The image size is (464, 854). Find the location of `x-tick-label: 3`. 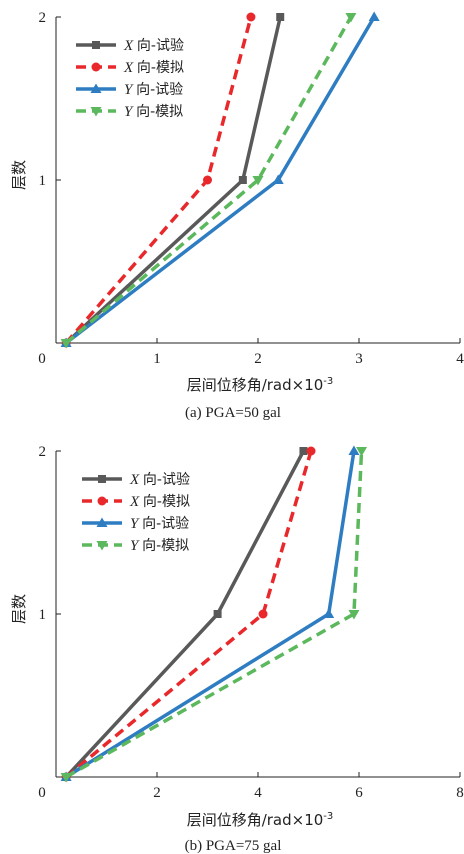

x-tick-label: 3 is located at coordinates (359, 359).